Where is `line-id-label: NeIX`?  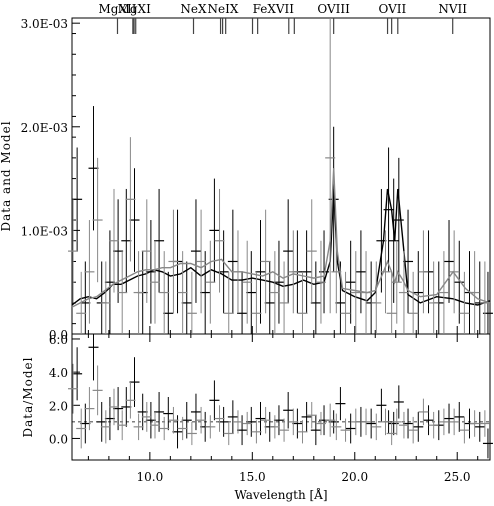 line-id-label: NeIX is located at coordinates (222, 9).